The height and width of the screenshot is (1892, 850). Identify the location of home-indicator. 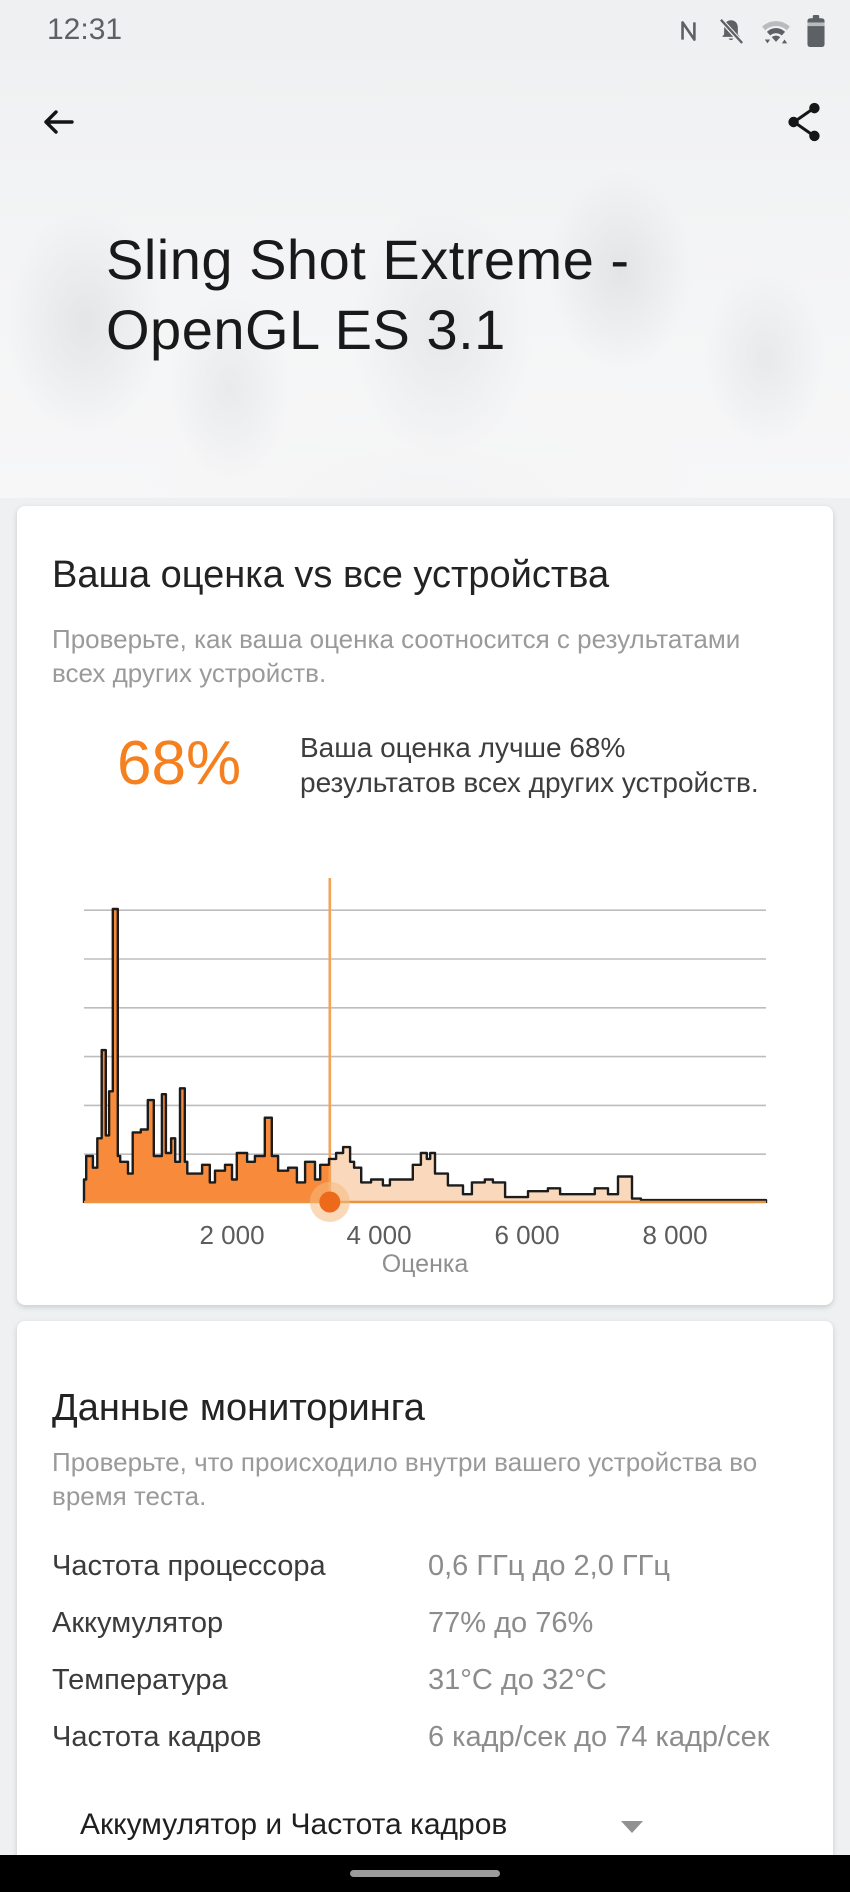
(425, 1873).